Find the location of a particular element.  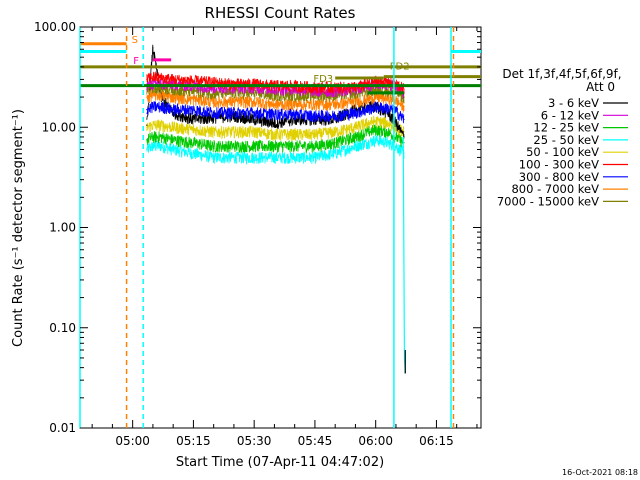

x-tick-label: 06:15 is located at coordinates (436, 441).